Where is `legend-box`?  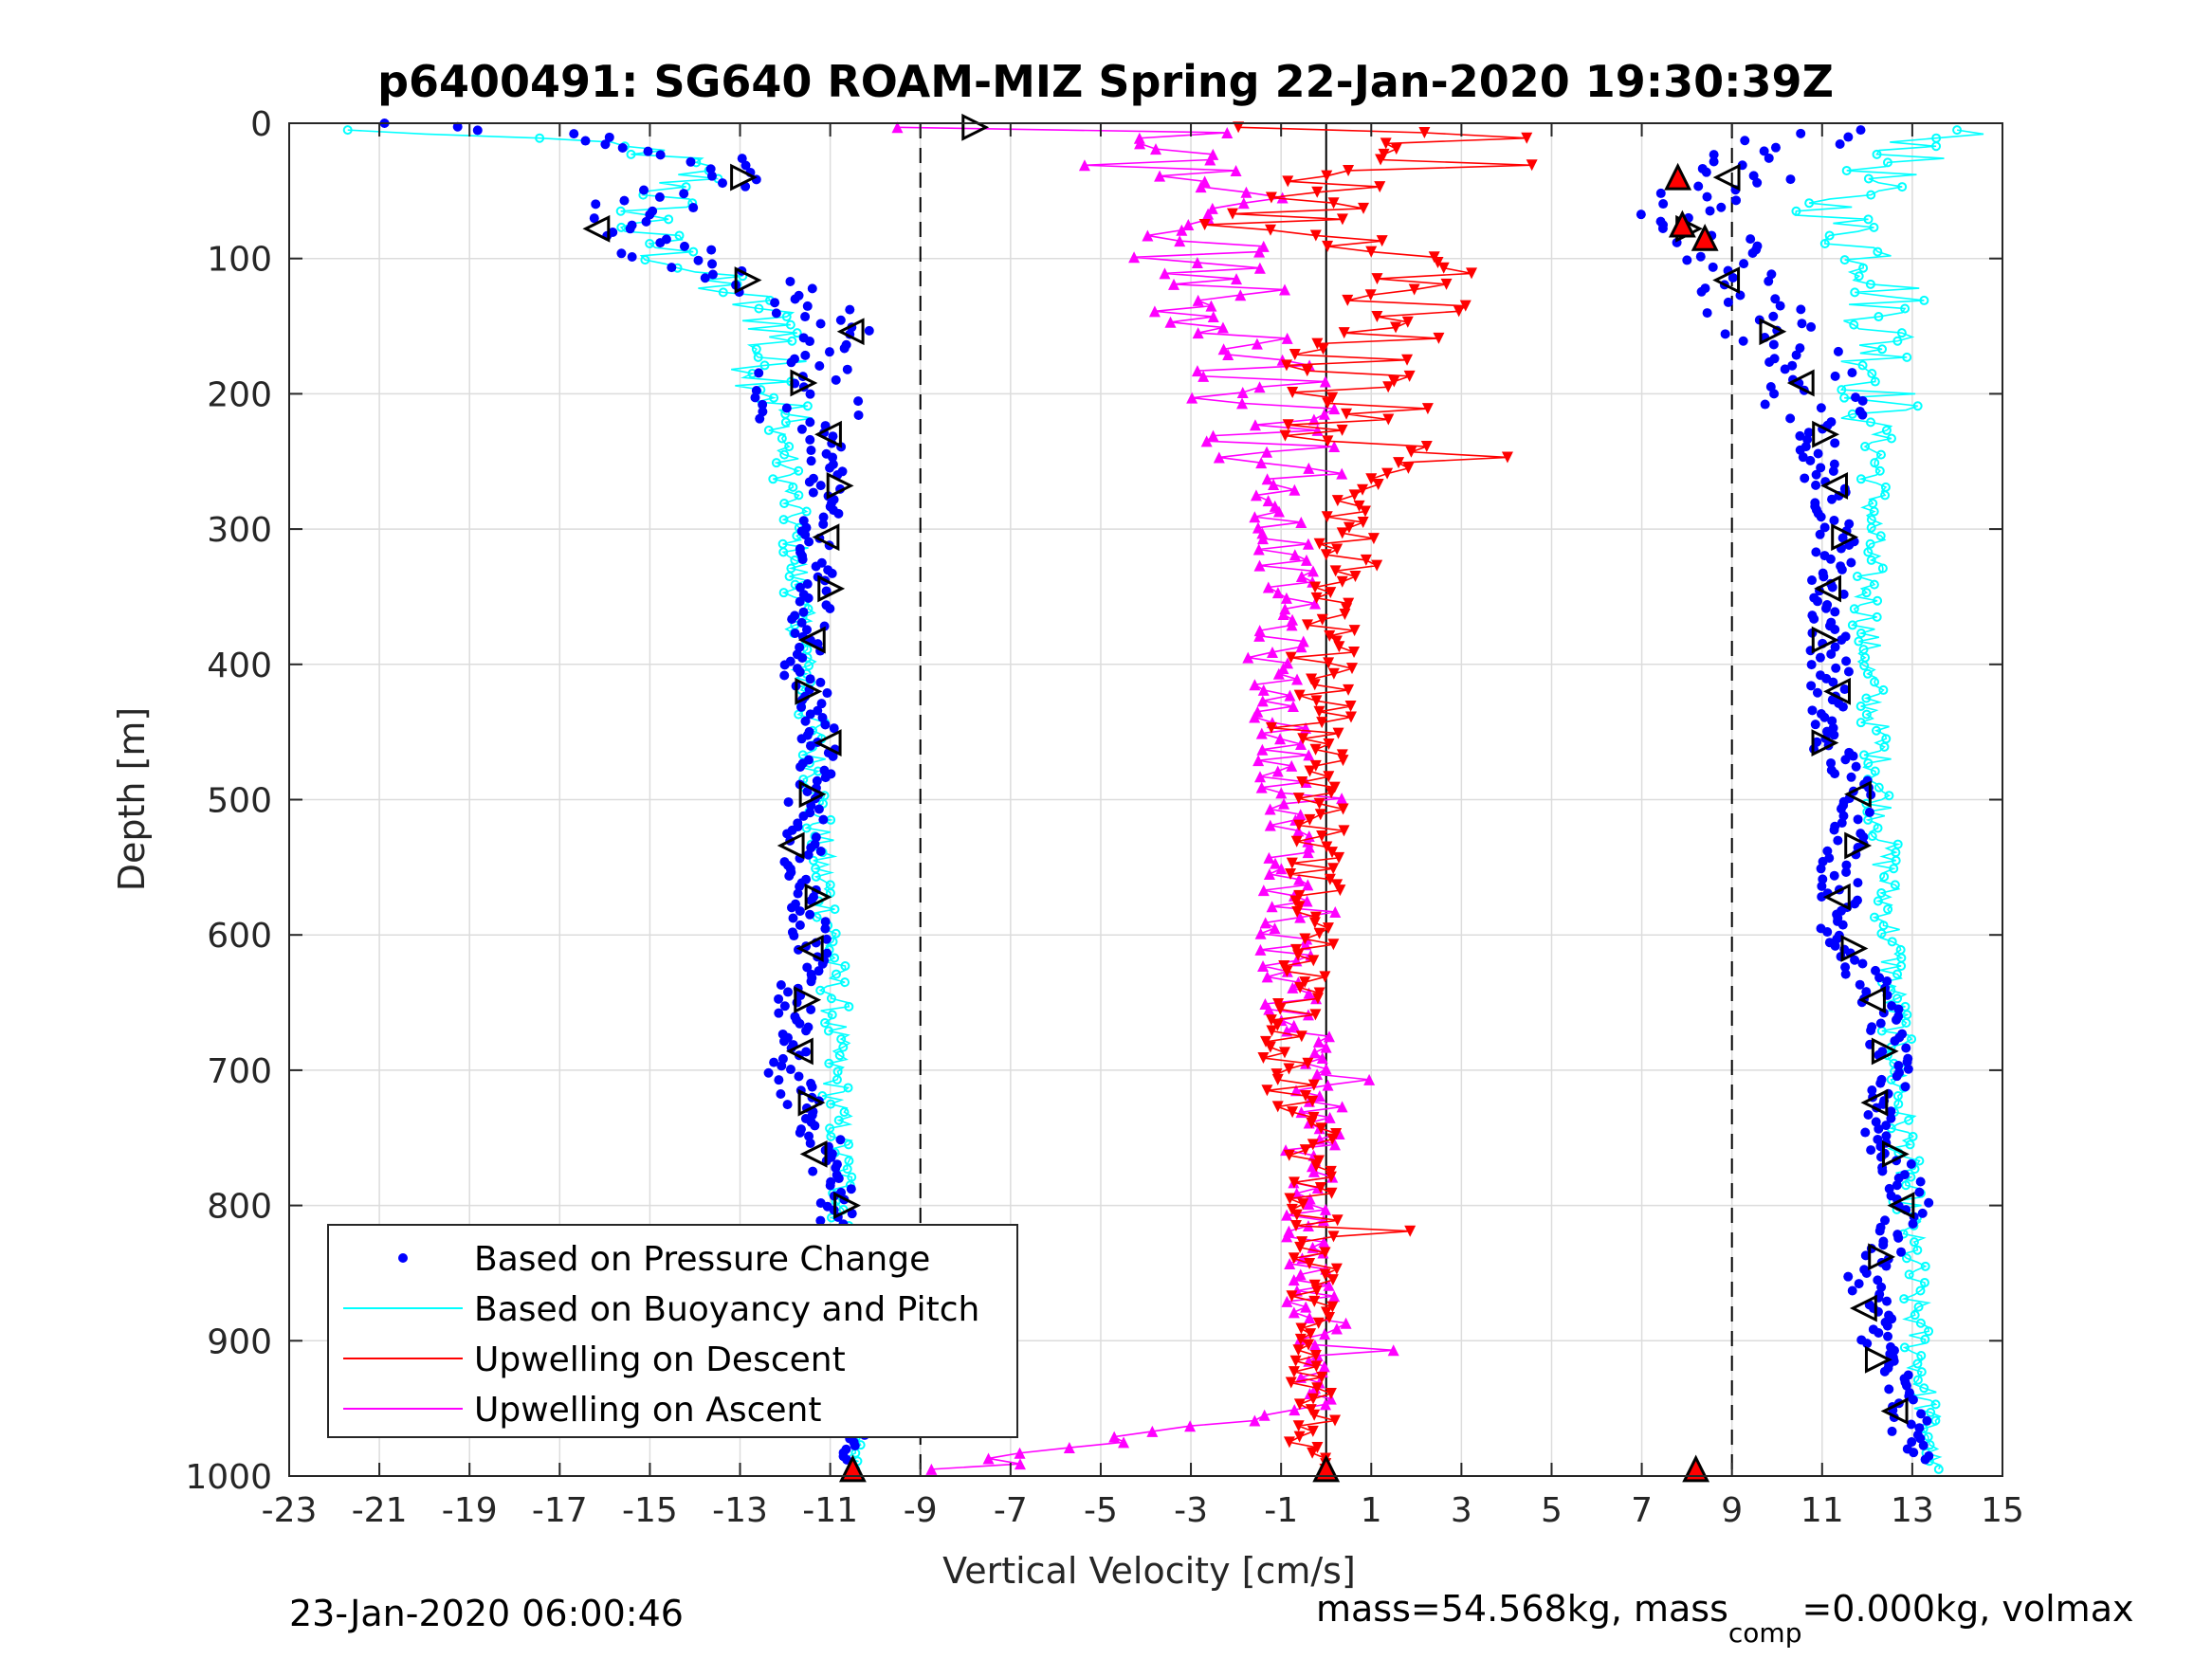
legend-box is located at coordinates (672, 1331).